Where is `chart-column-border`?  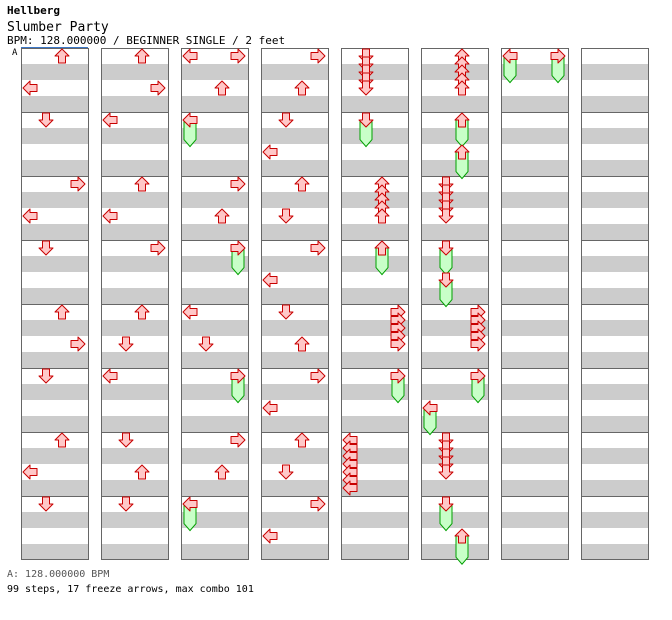 chart-column-border is located at coordinates (215, 304).